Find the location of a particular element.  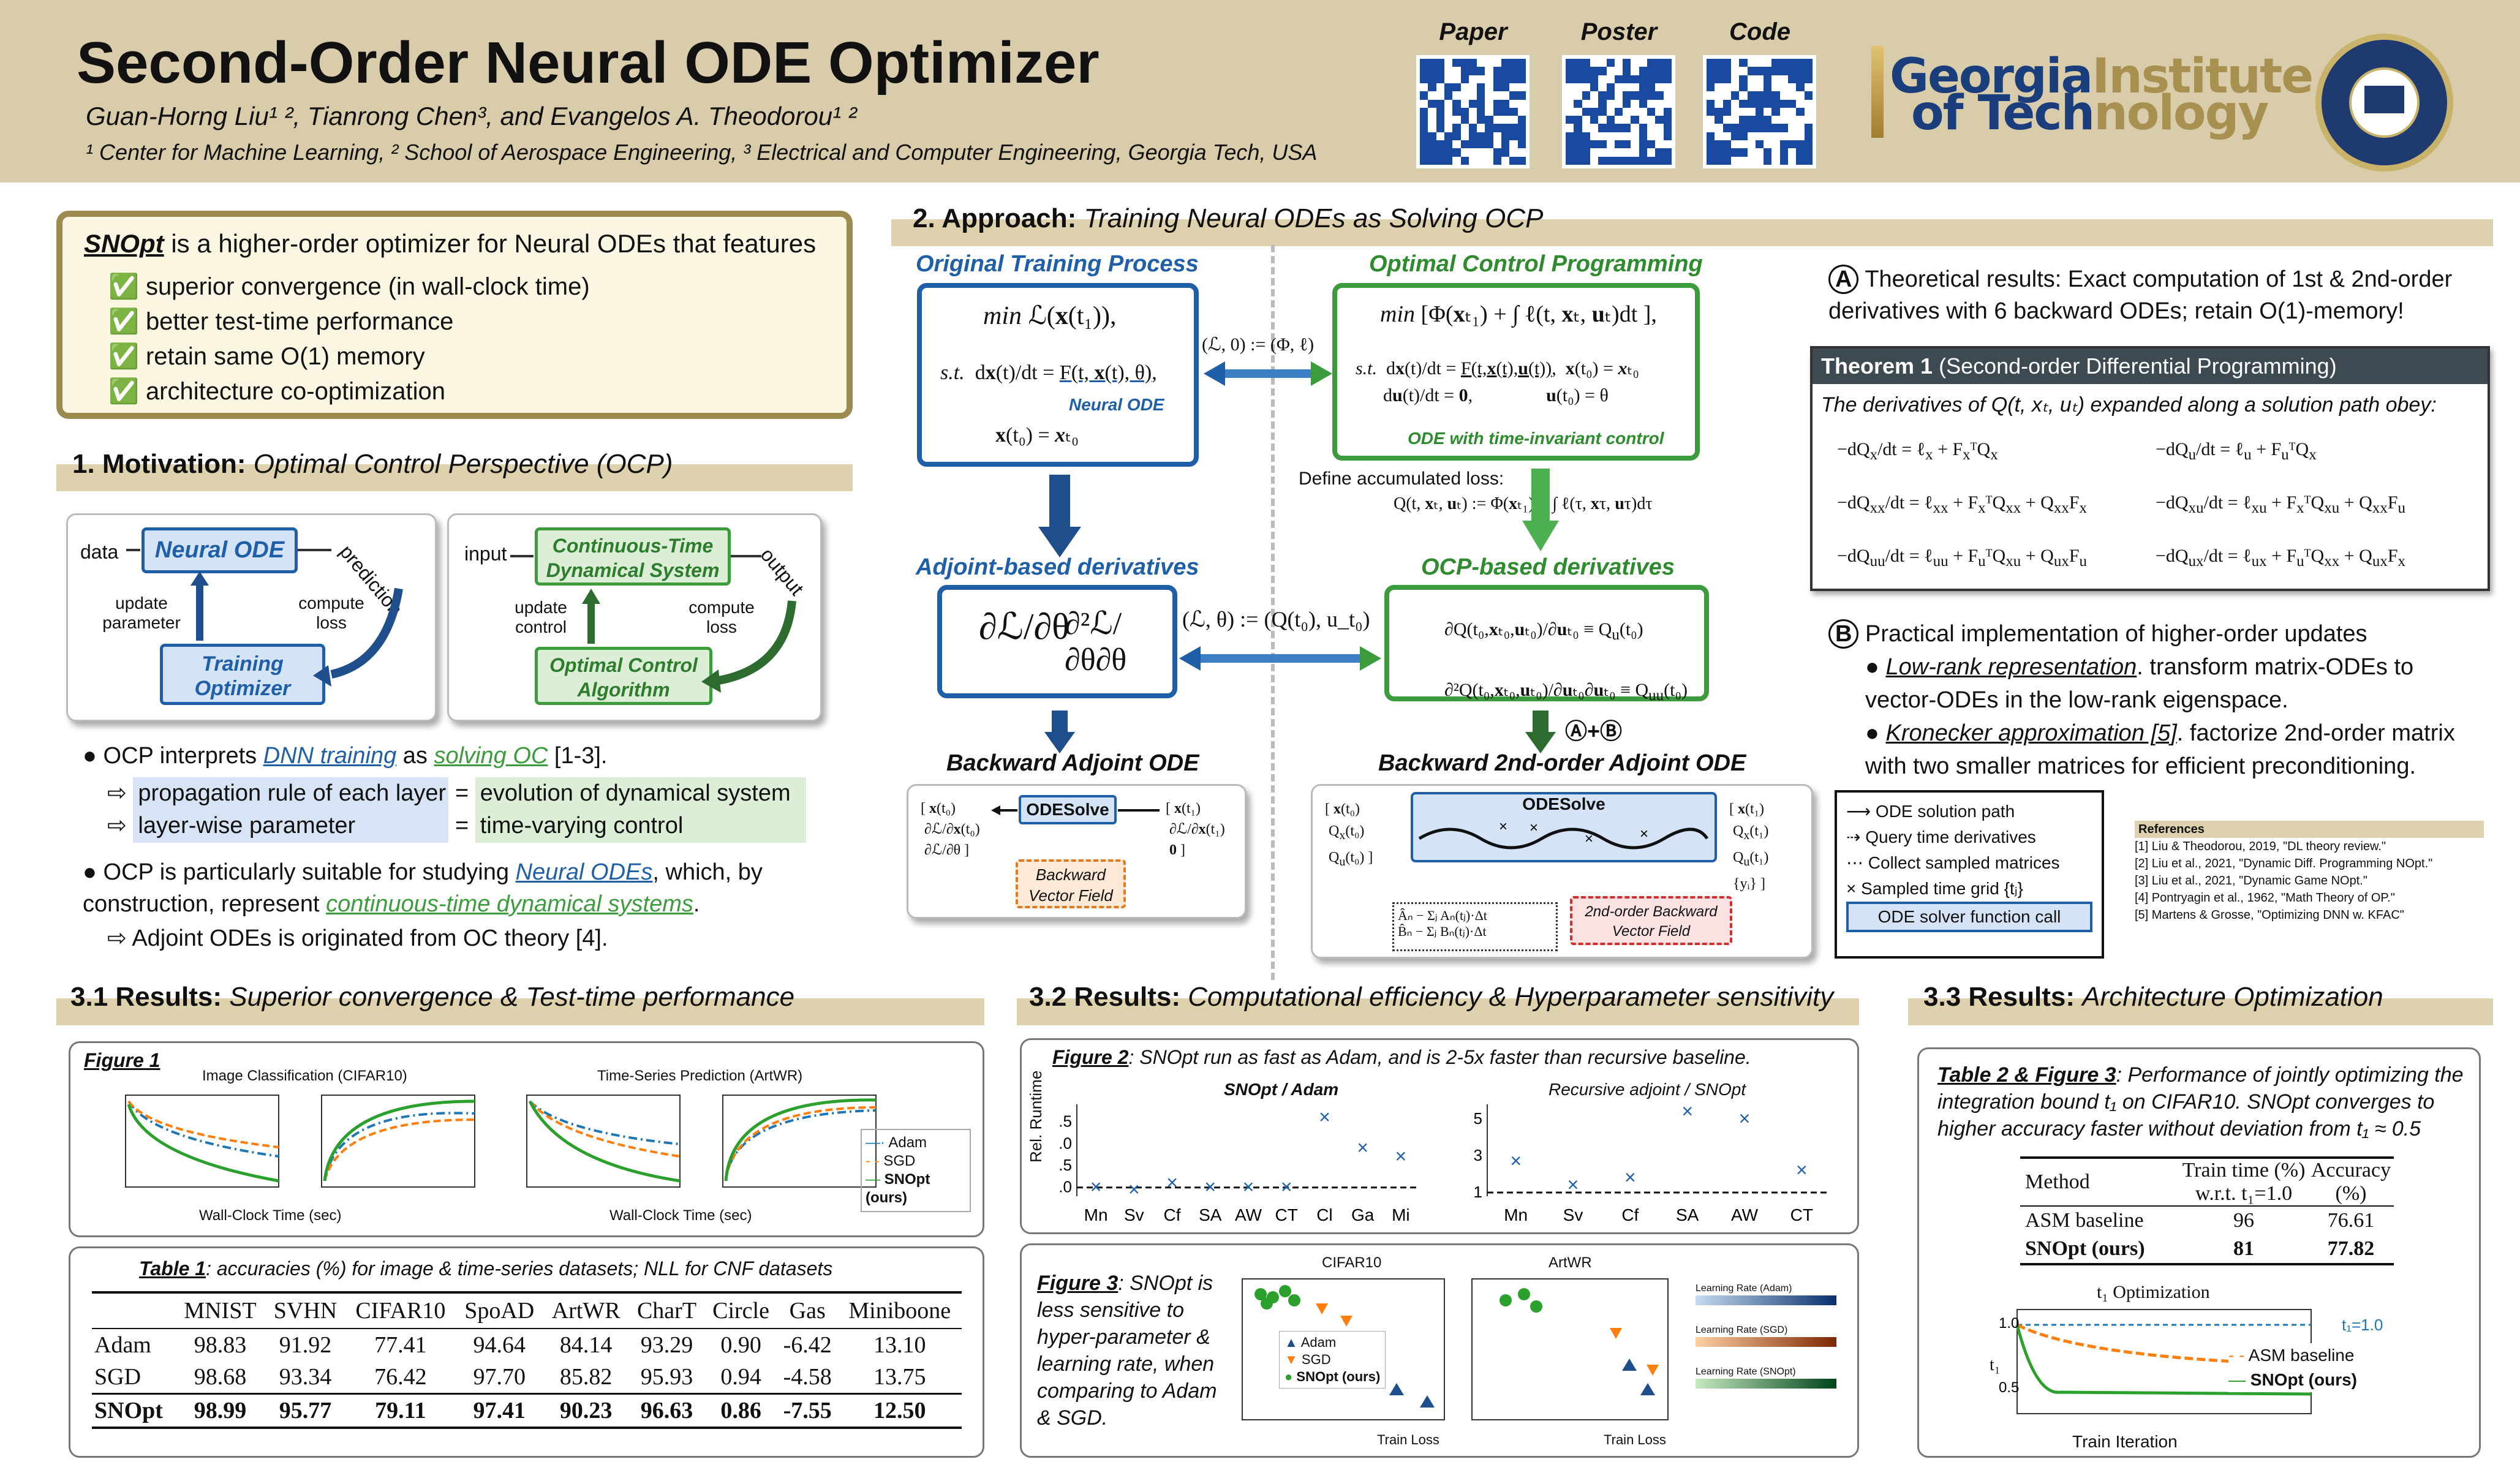

compute-loss-label: compute loss is located at coordinates (331, 613).